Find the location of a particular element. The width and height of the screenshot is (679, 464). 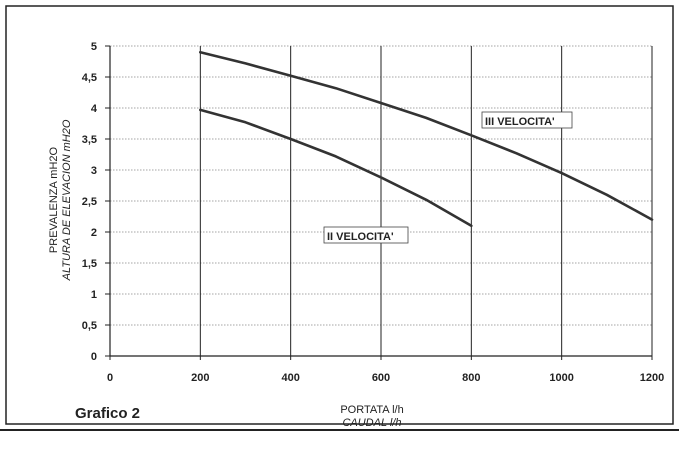

y-tick-label: 0,5 is located at coordinates (89, 326).